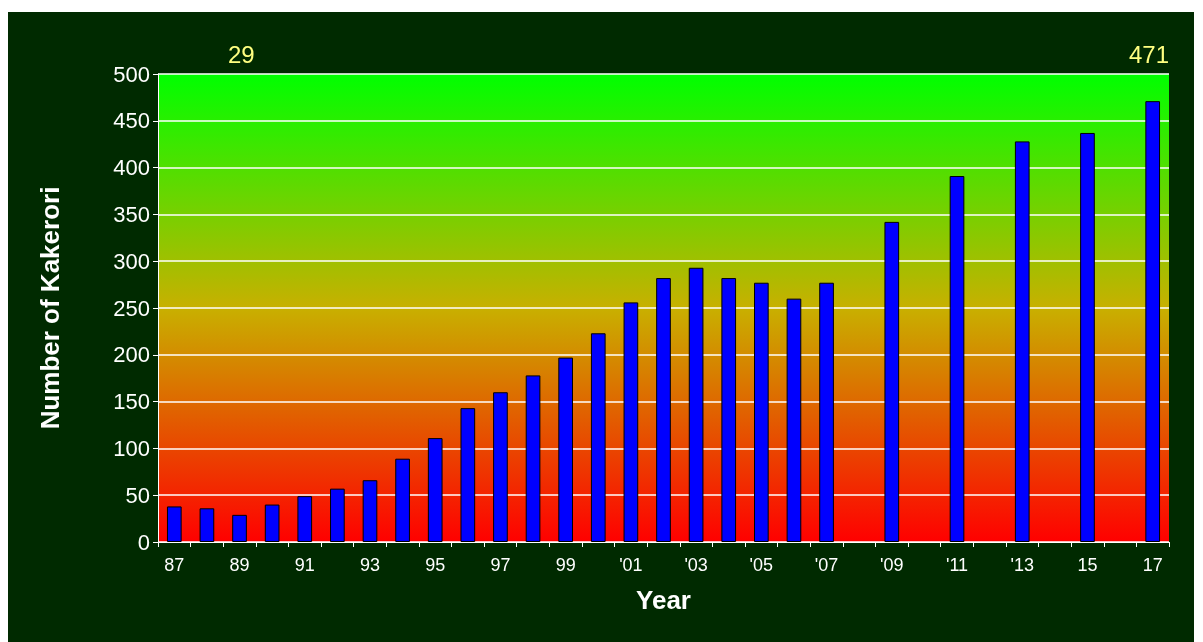 This screenshot has height=642, width=1203. Describe the element at coordinates (500, 565) in the screenshot. I see `x-tick-label: 97` at that location.